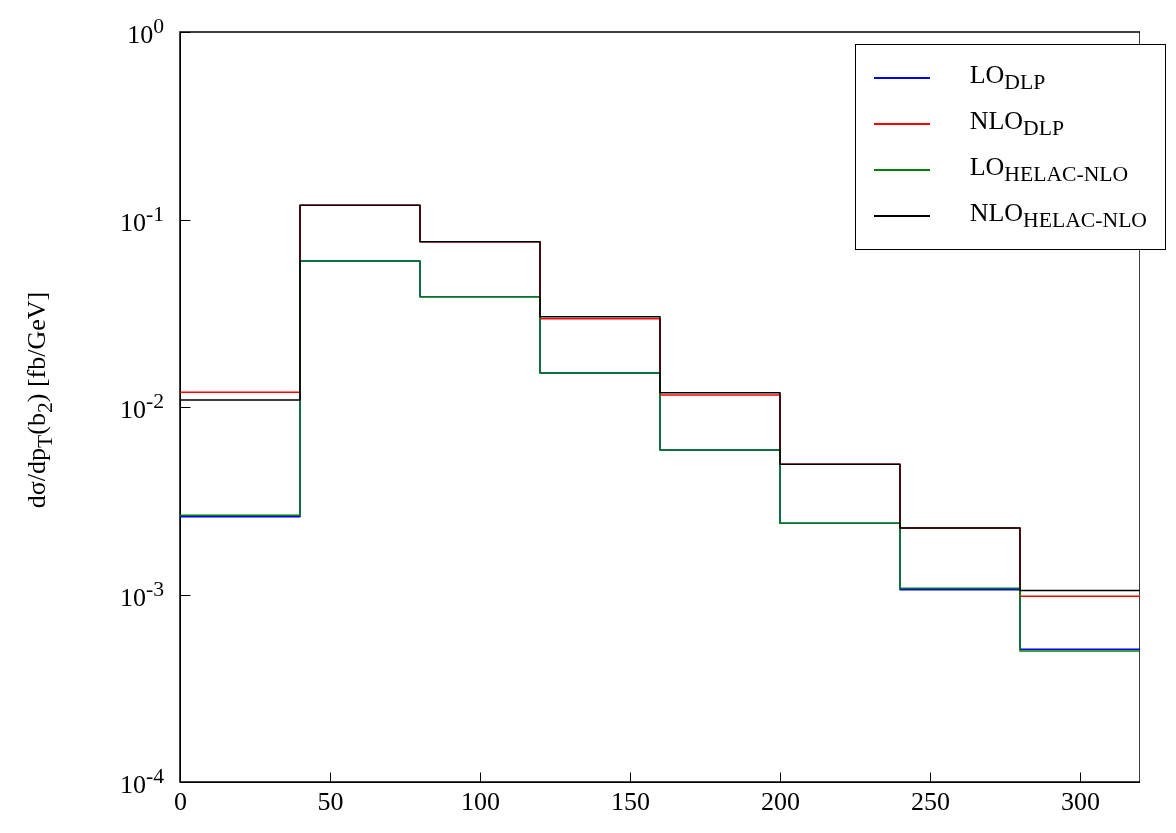 The height and width of the screenshot is (833, 1176). Describe the element at coordinates (330, 801) in the screenshot. I see `x-tick-label: 50` at that location.